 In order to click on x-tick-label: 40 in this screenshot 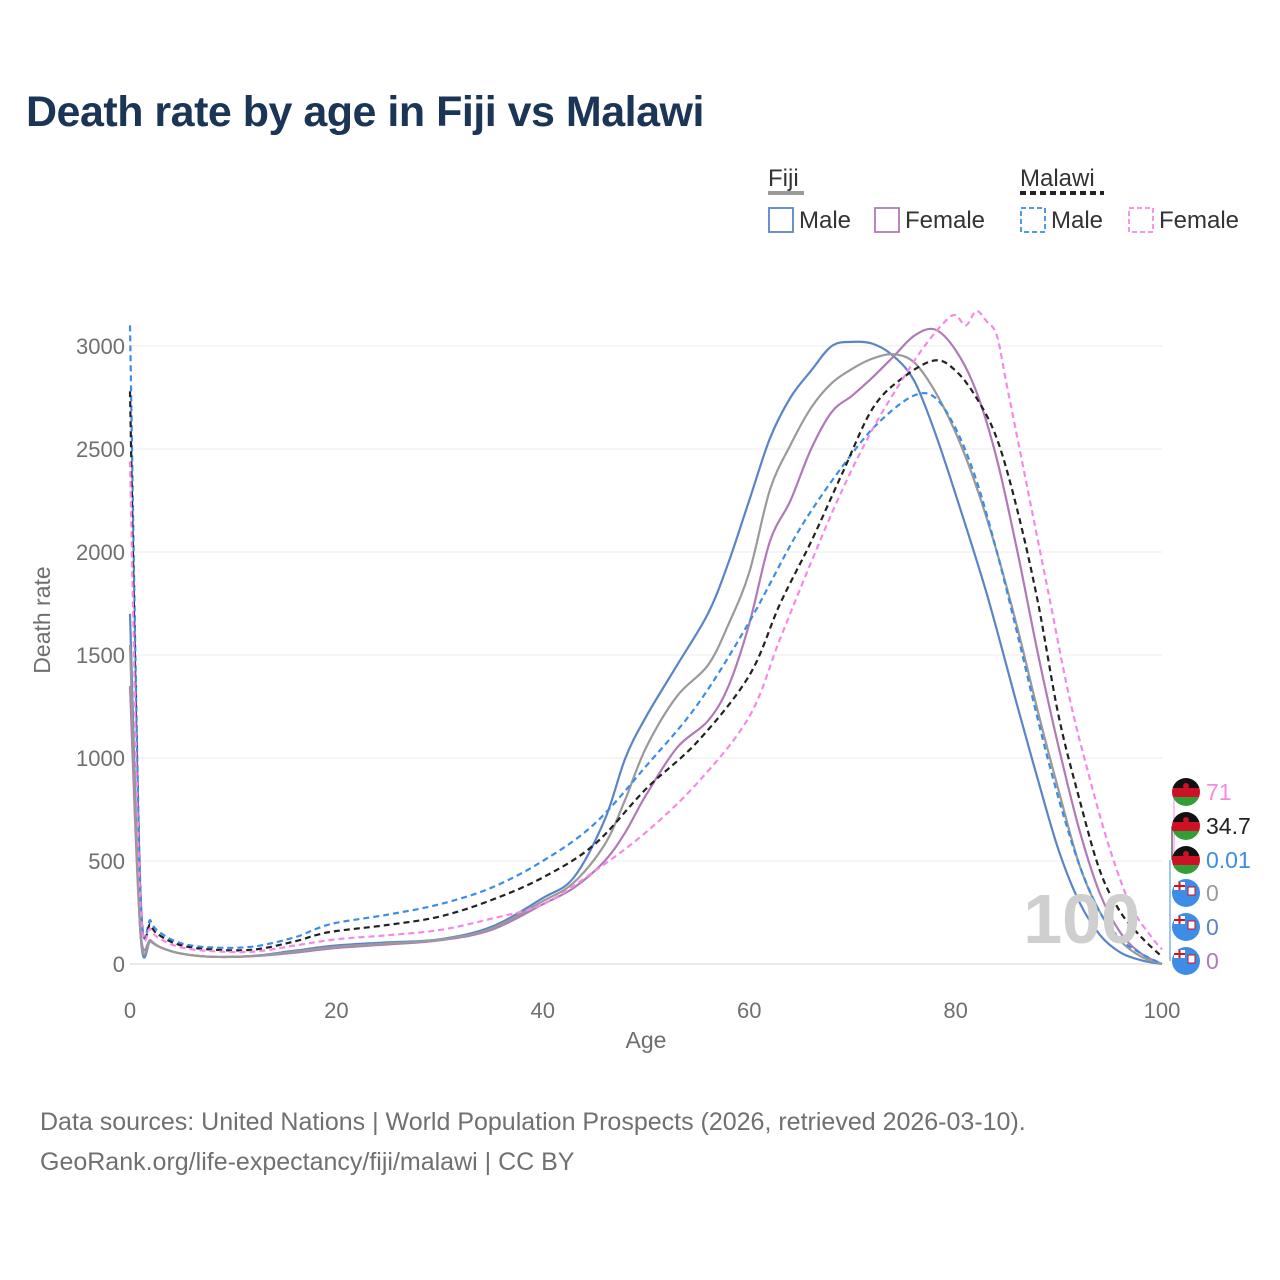, I will do `click(543, 1010)`.